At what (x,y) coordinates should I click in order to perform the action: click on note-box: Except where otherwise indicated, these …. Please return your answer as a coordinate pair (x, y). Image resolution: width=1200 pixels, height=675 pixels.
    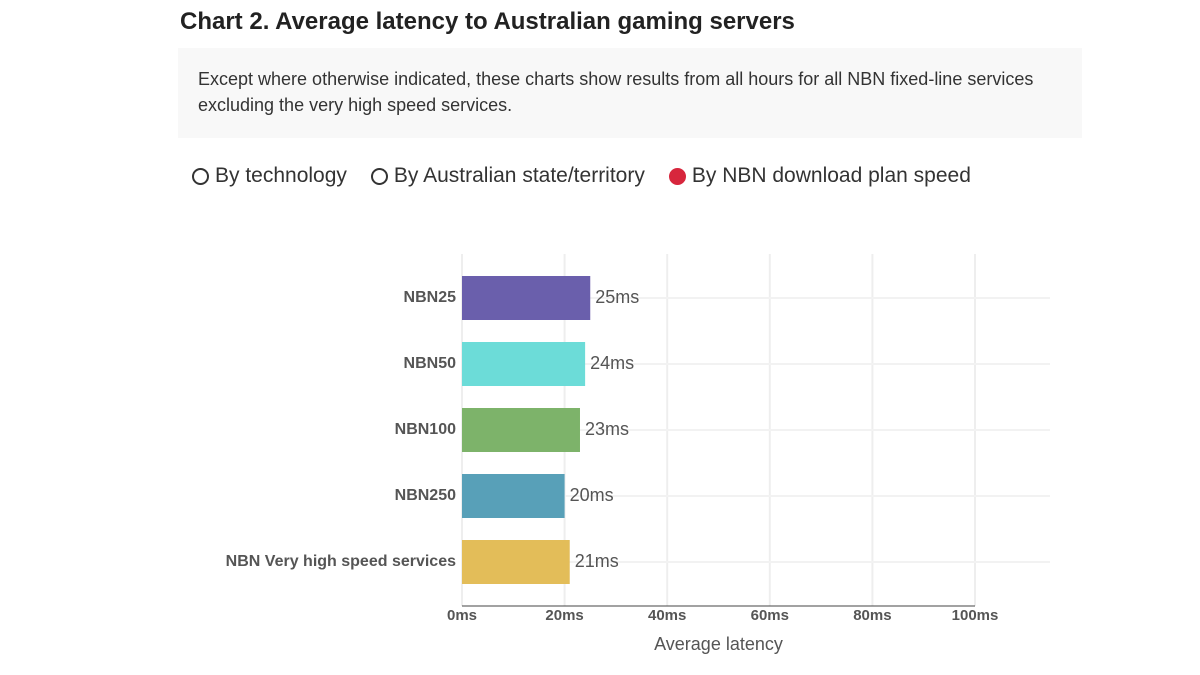
    Looking at the image, I should click on (630, 93).